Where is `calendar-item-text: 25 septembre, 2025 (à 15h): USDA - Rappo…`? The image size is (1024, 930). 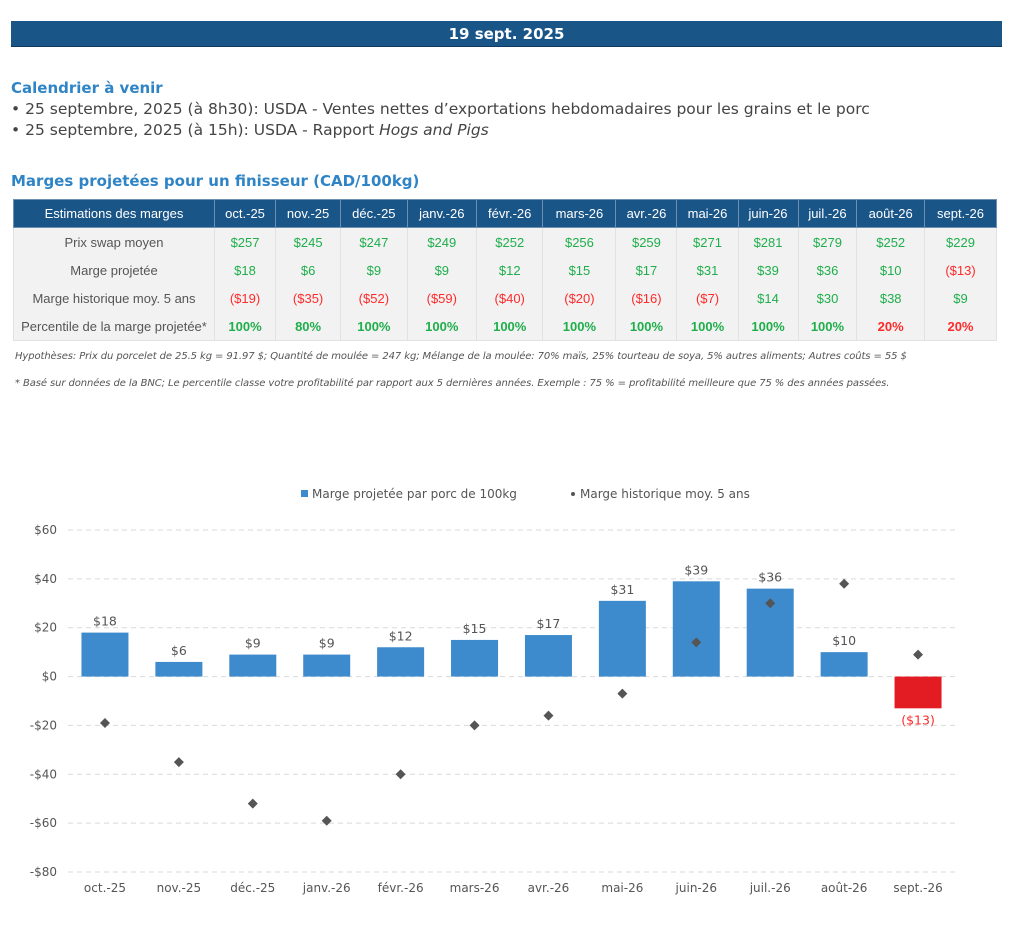
calendar-item-text: 25 septembre, 2025 (à 15h): USDA - Rappo… is located at coordinates (202, 130).